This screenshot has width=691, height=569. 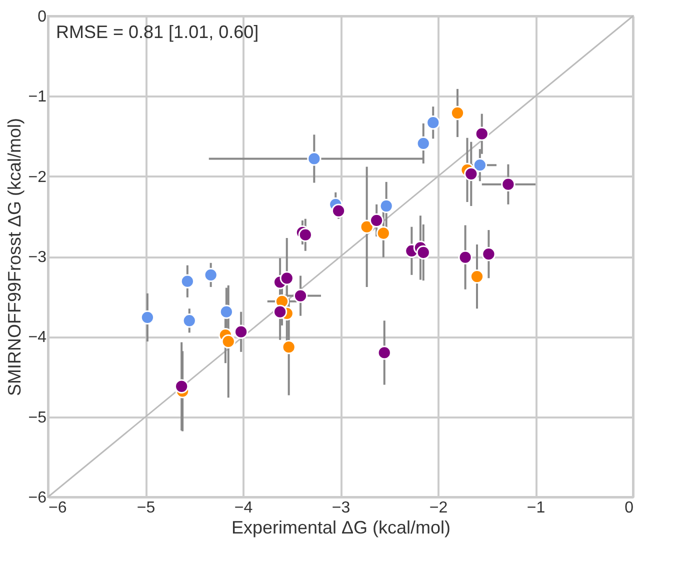 What do you see at coordinates (341, 508) in the screenshot?
I see `x-tick-label: −3` at bounding box center [341, 508].